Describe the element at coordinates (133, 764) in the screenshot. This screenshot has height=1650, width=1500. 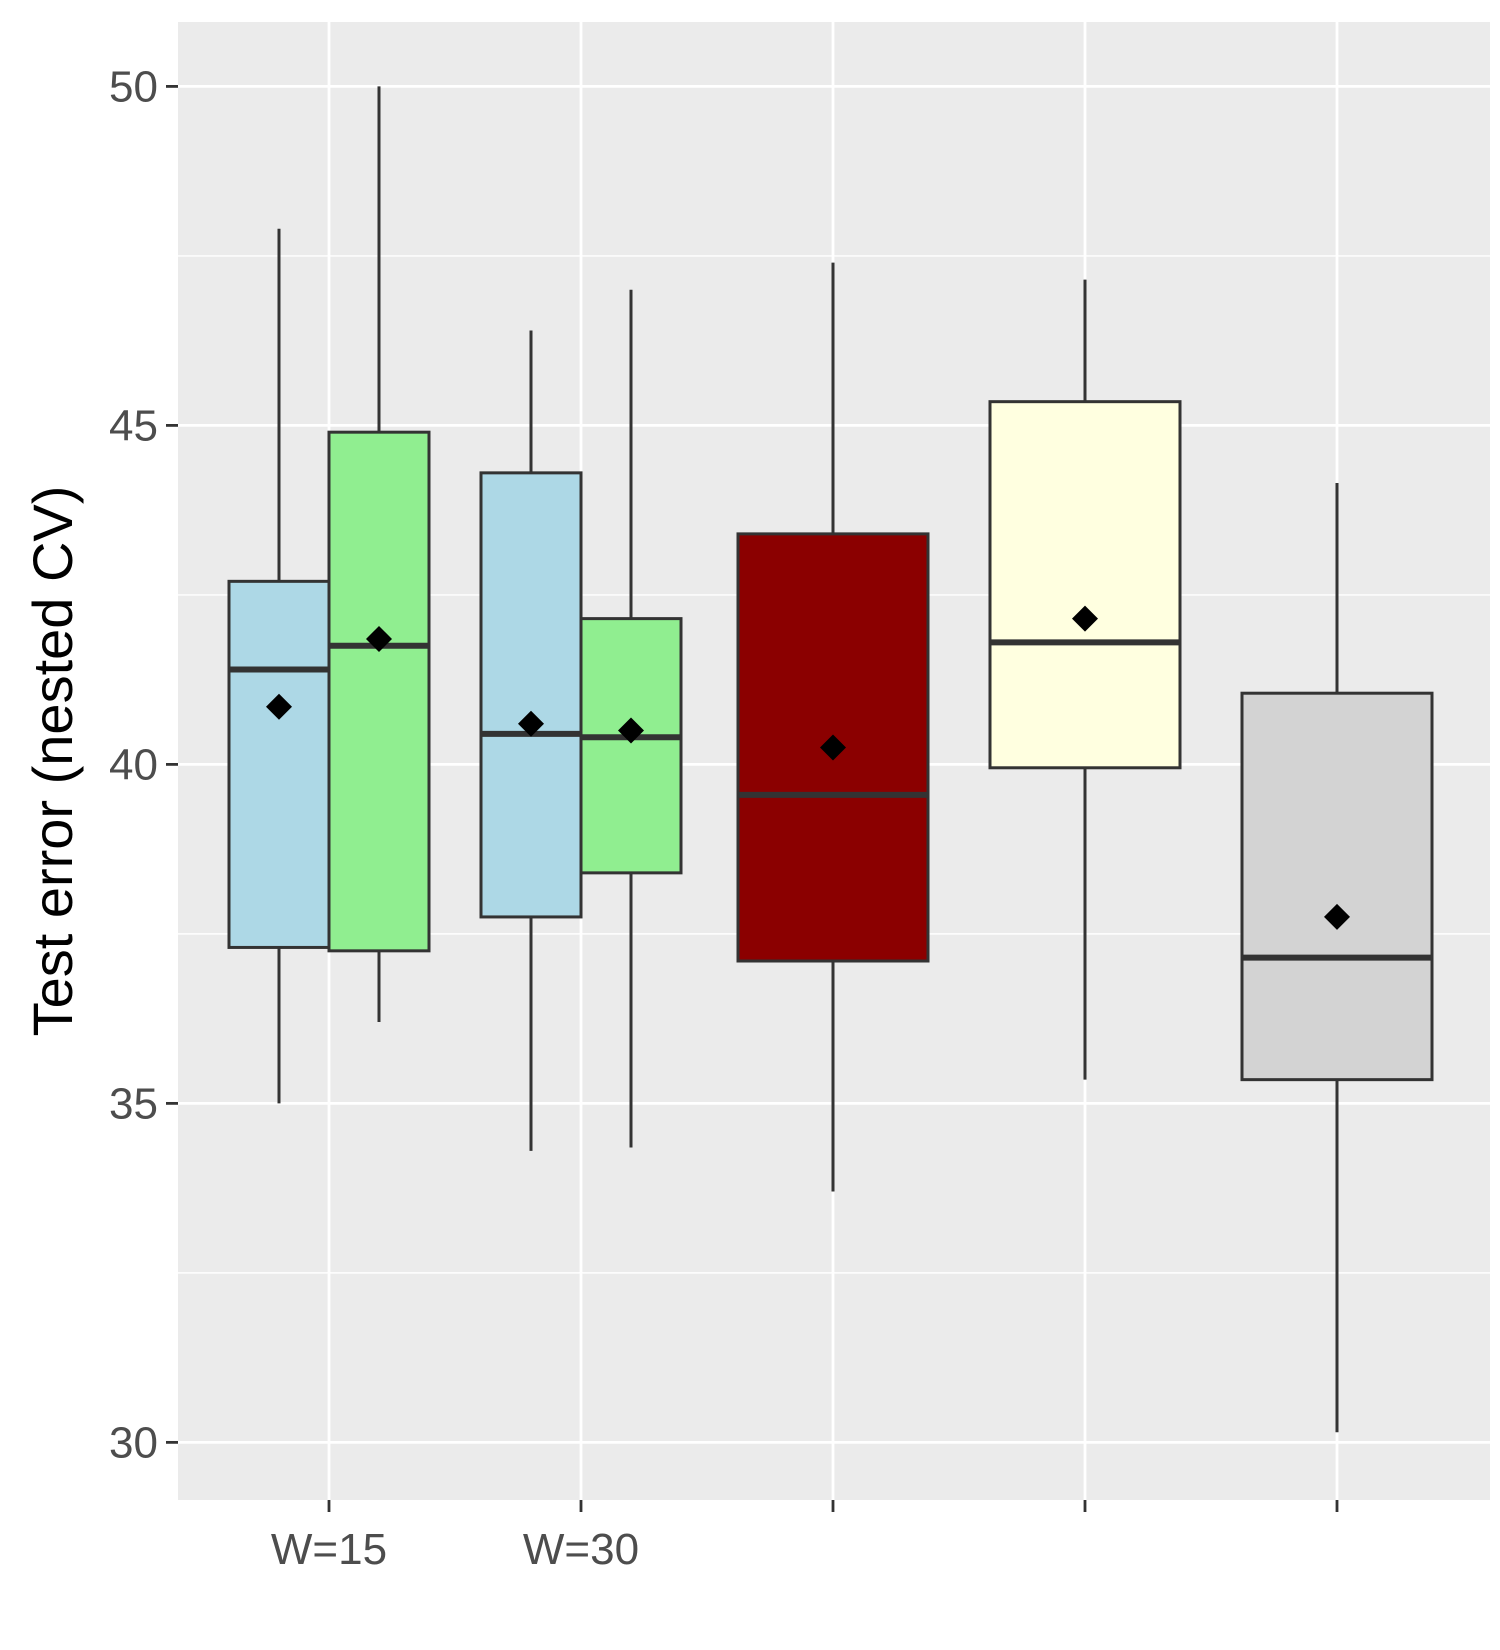
I see `y-tick-label: 40` at that location.